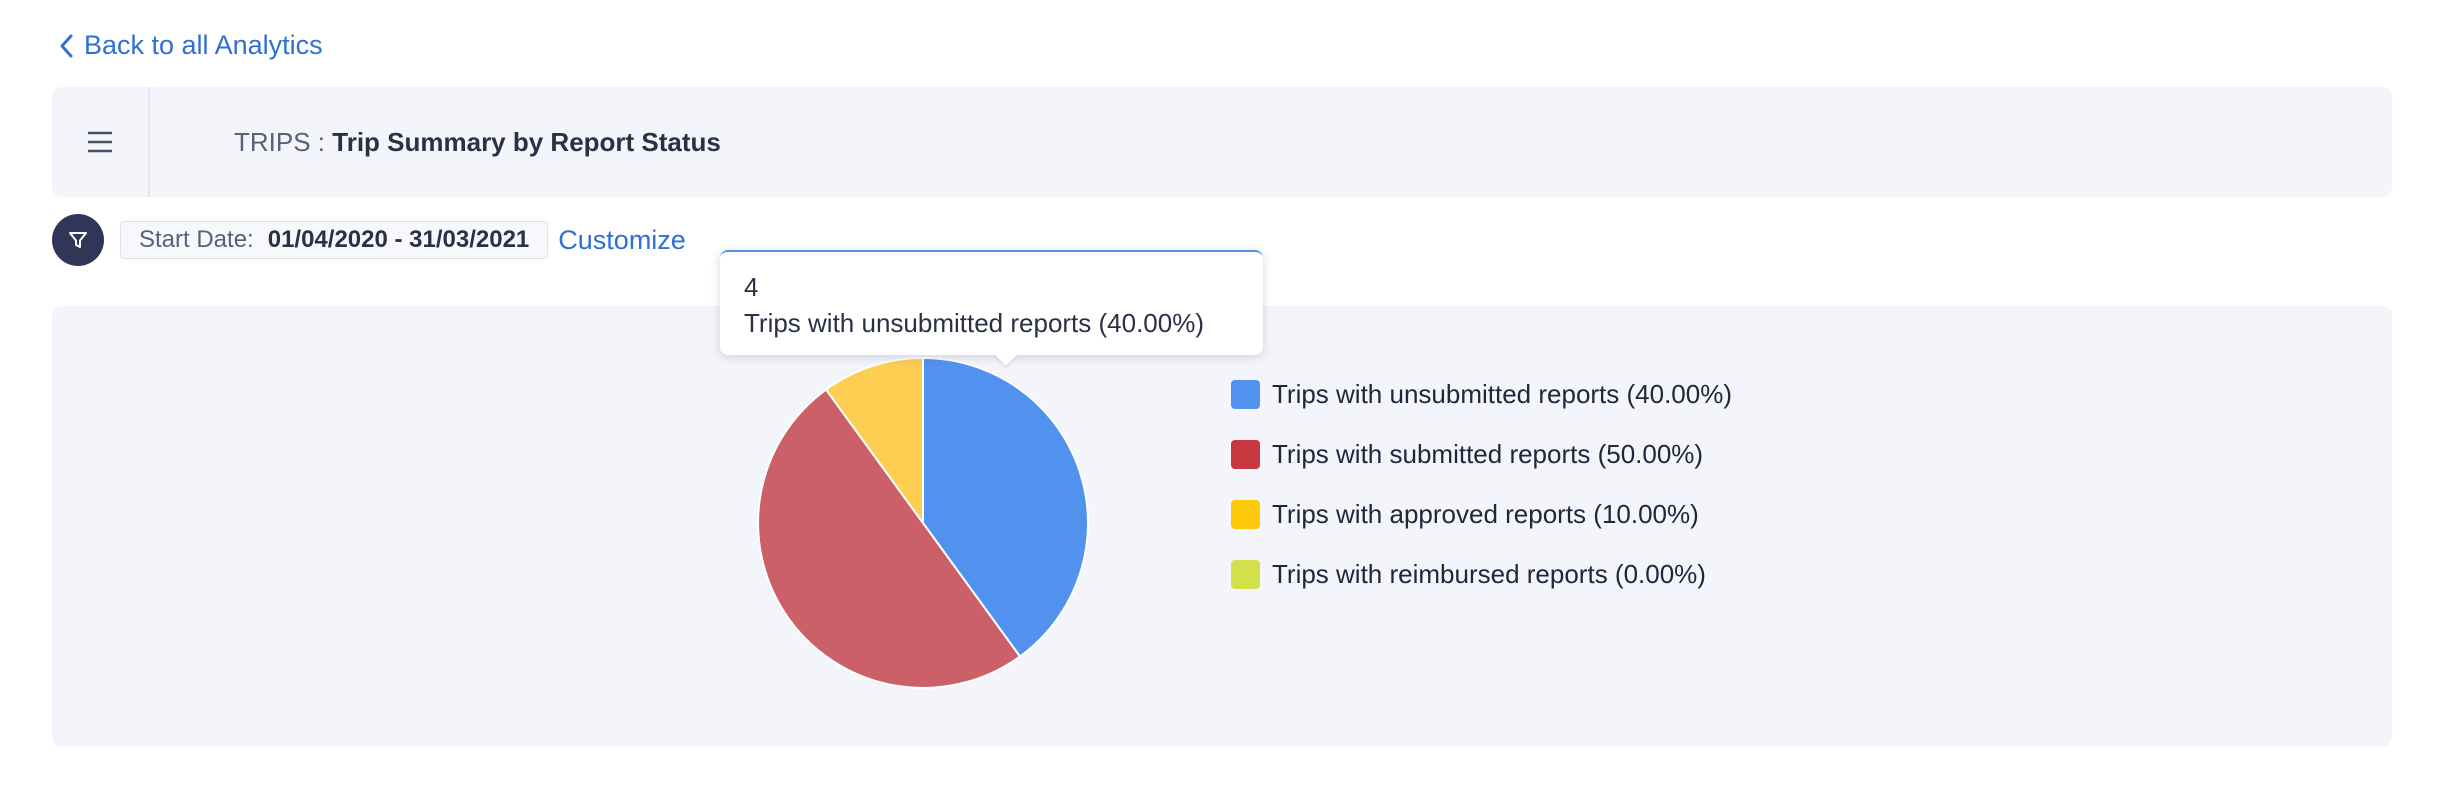 Image resolution: width=2442 pixels, height=802 pixels. I want to click on page-title: TRIPS : Trip Summary by Report Status, so click(477, 142).